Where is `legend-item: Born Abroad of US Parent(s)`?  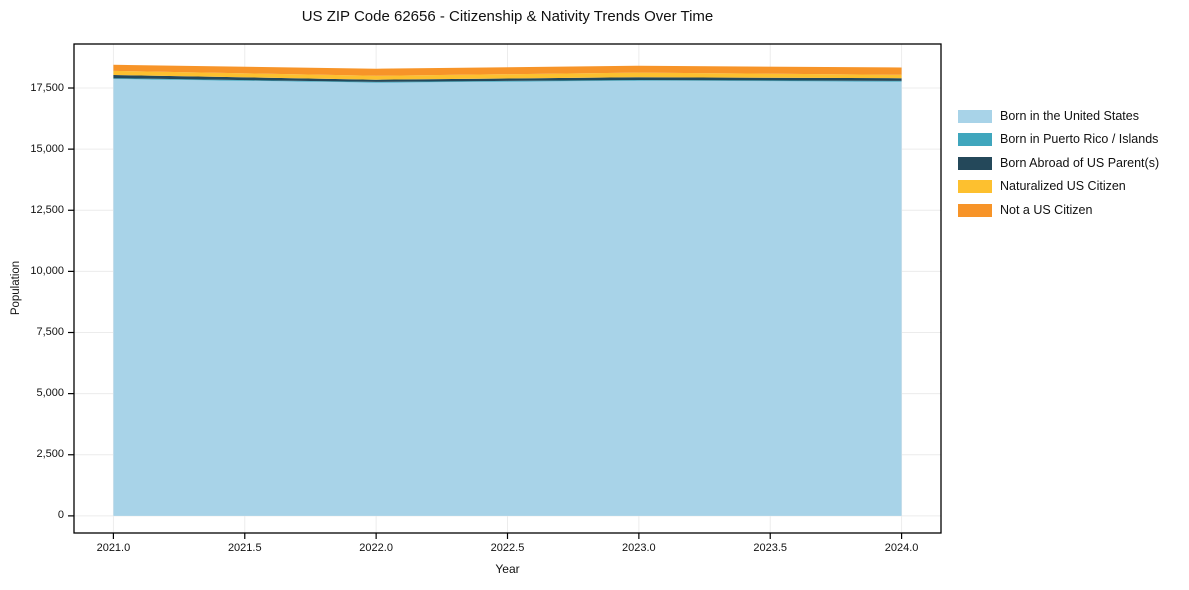 legend-item: Born Abroad of US Parent(s) is located at coordinates (1059, 162).